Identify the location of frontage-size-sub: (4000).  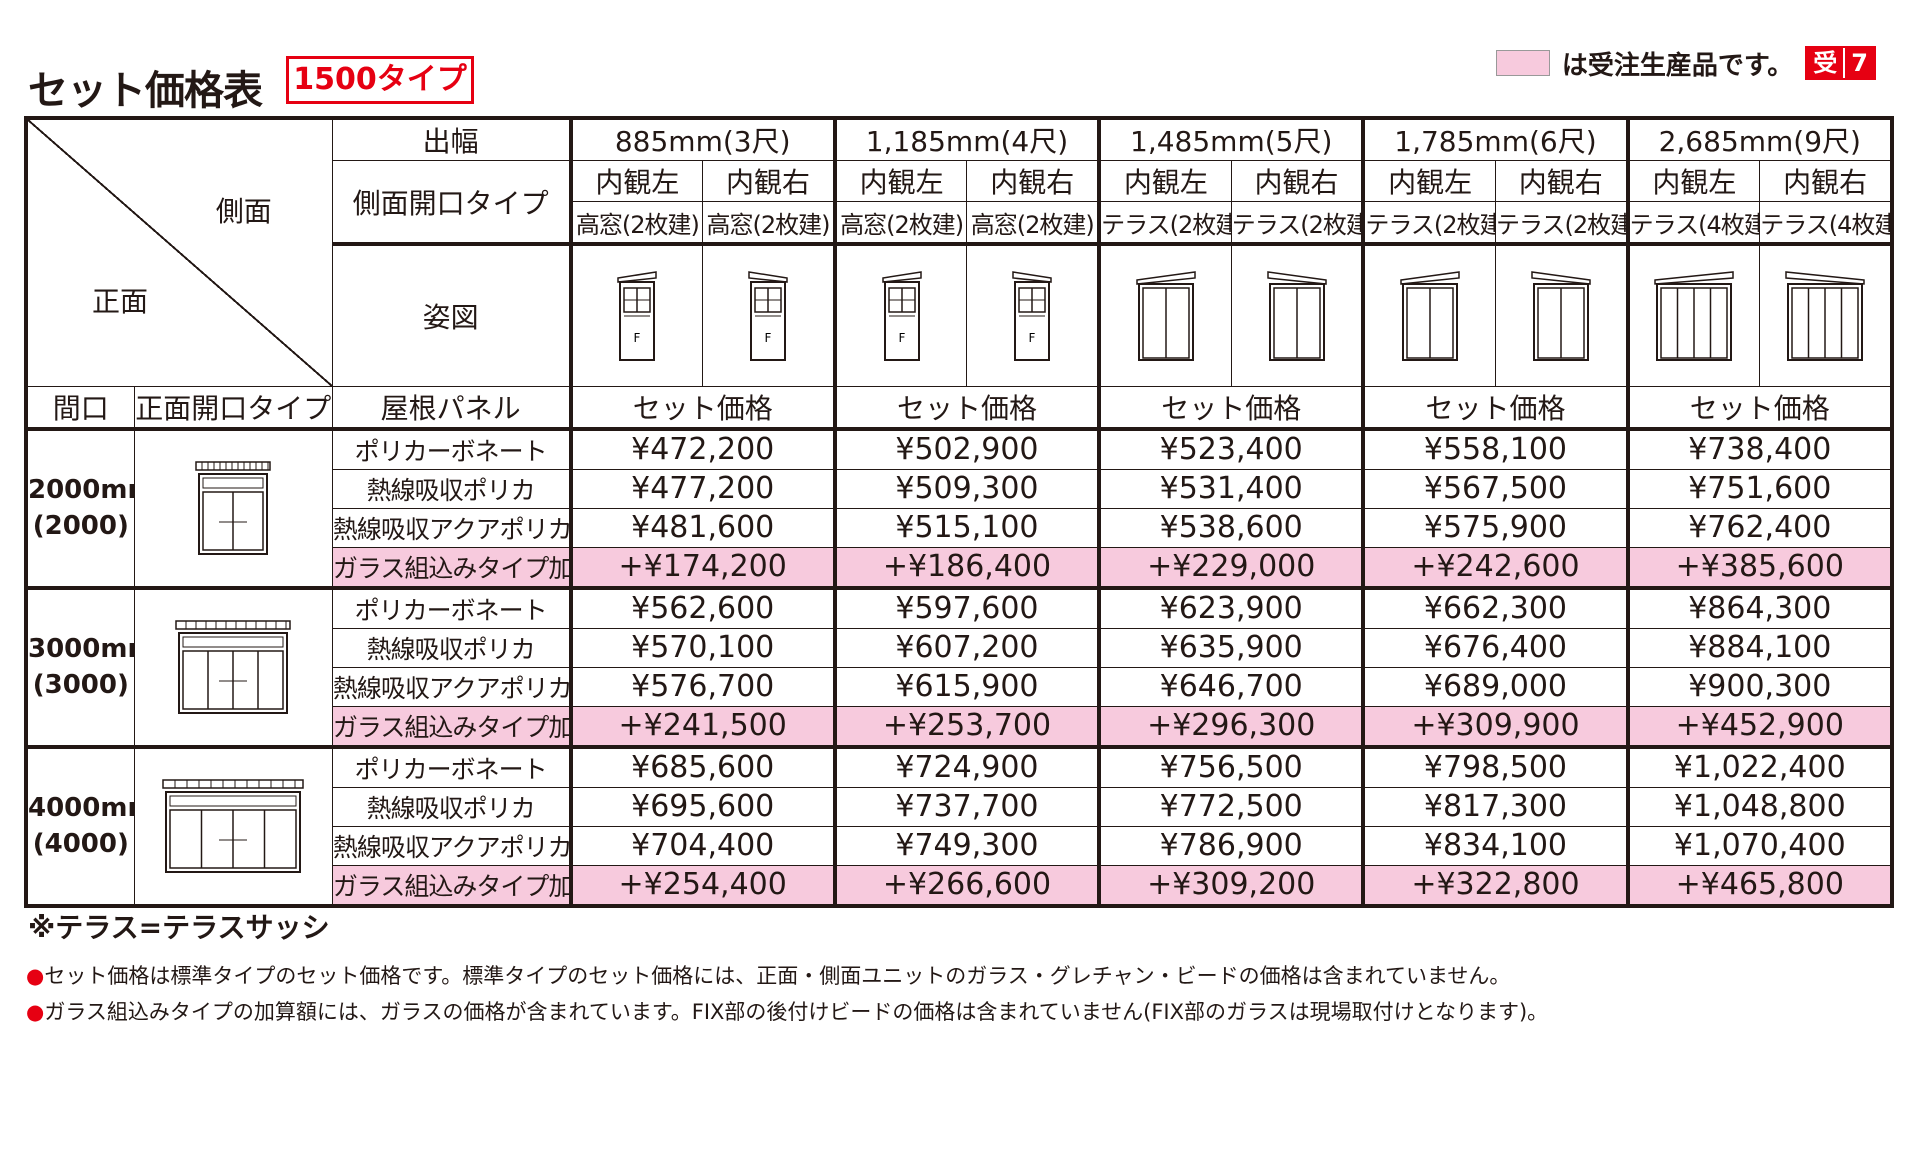
(80, 844).